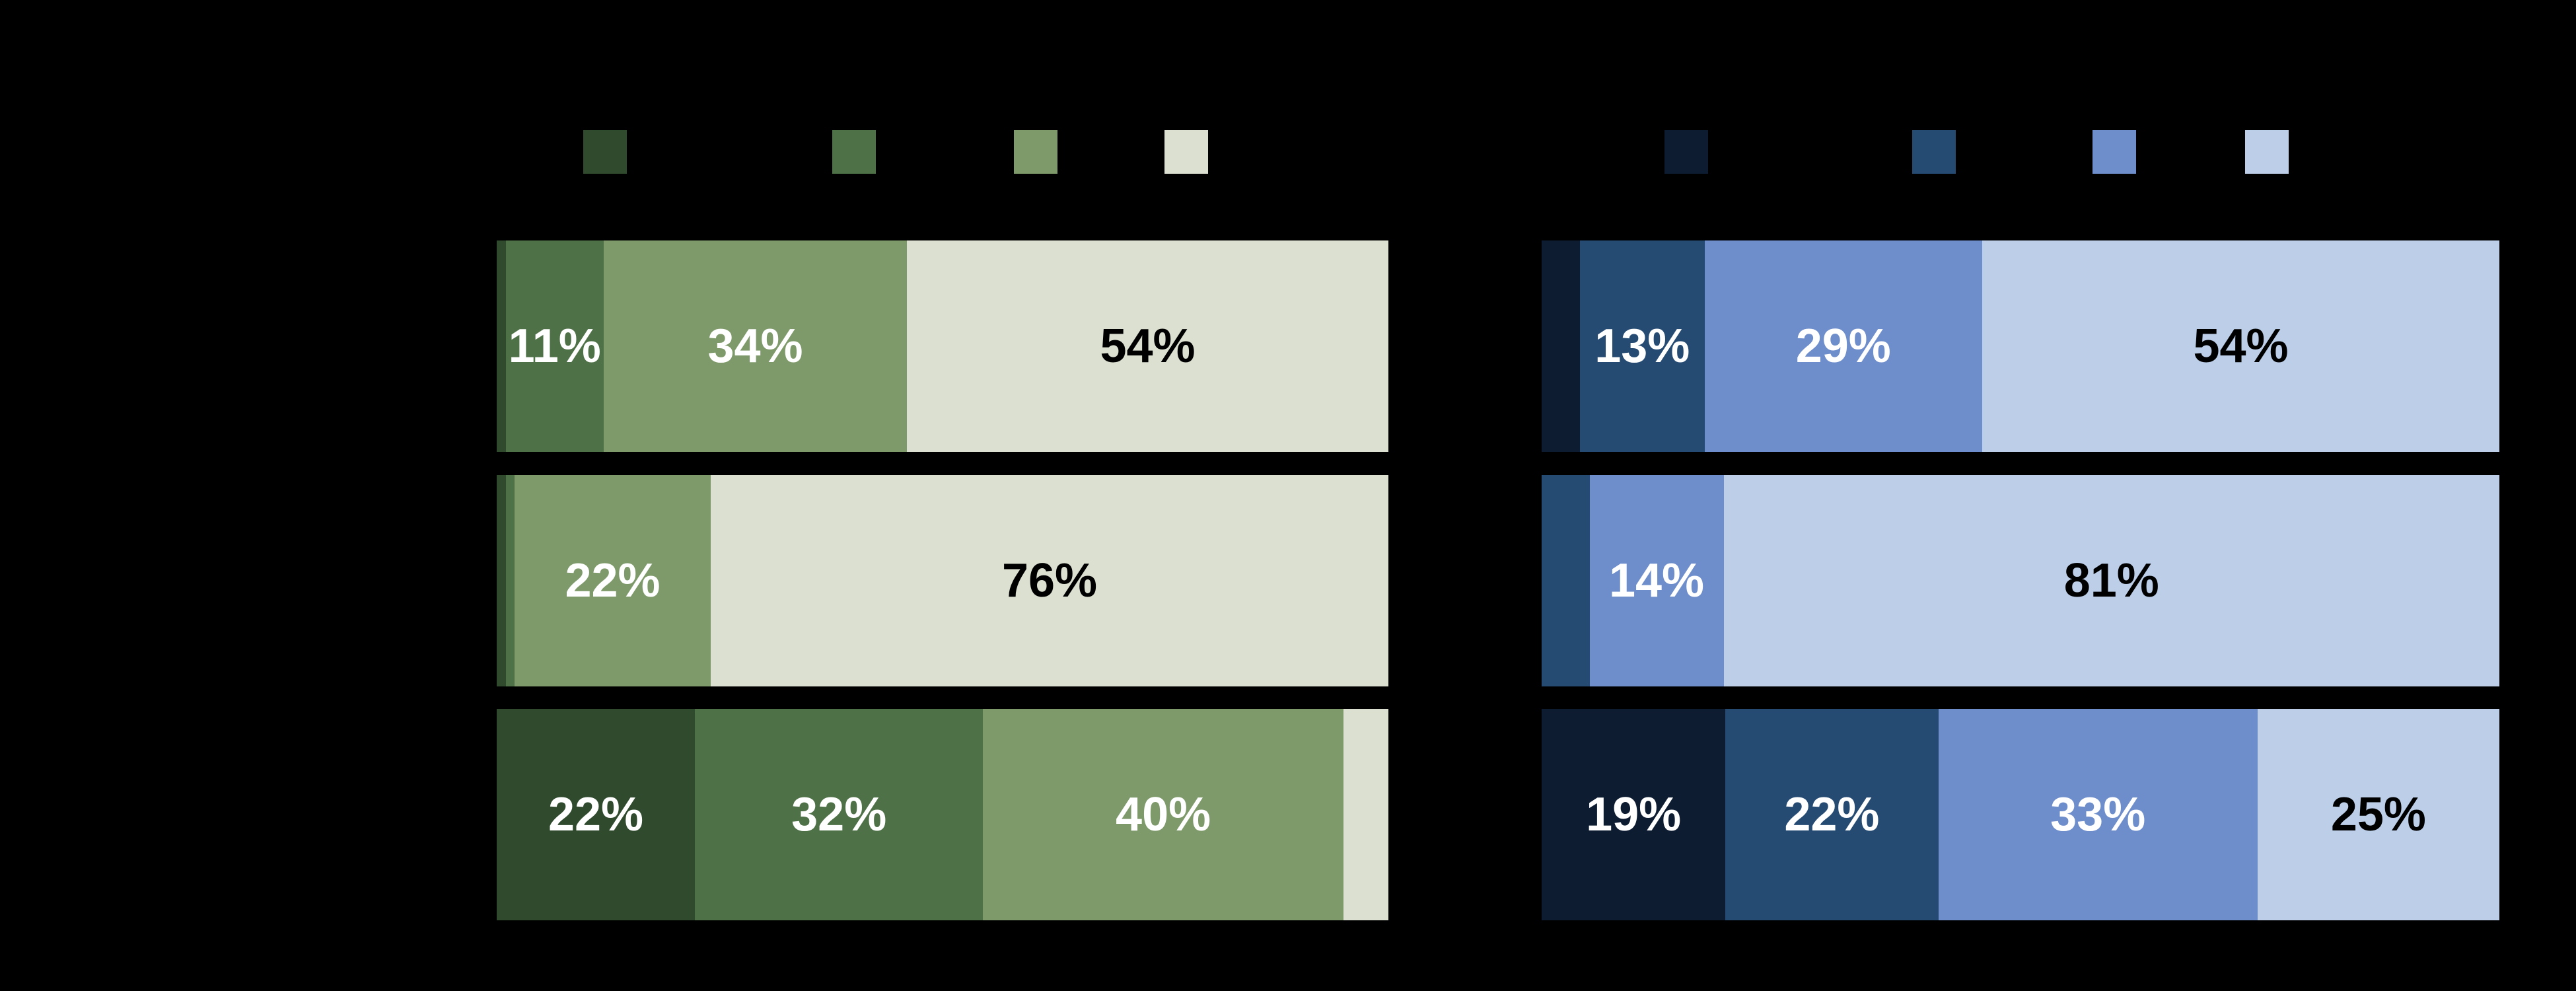  I want to click on bar-segment-left-2-4: 76%, so click(1049, 580).